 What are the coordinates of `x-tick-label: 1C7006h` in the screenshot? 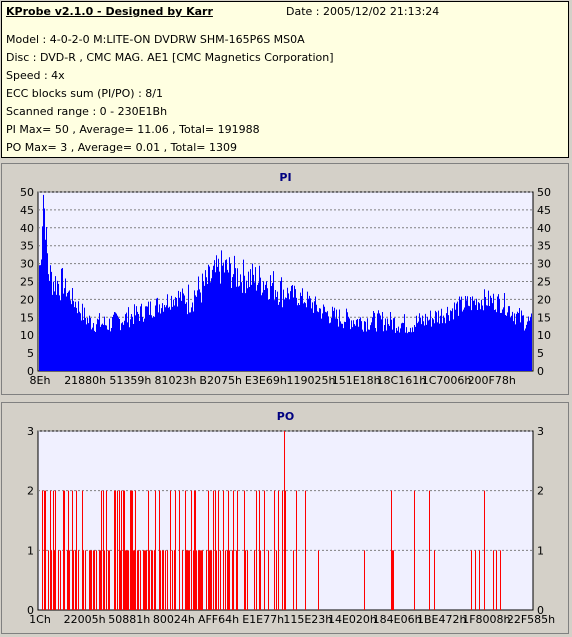 It's located at (447, 380).